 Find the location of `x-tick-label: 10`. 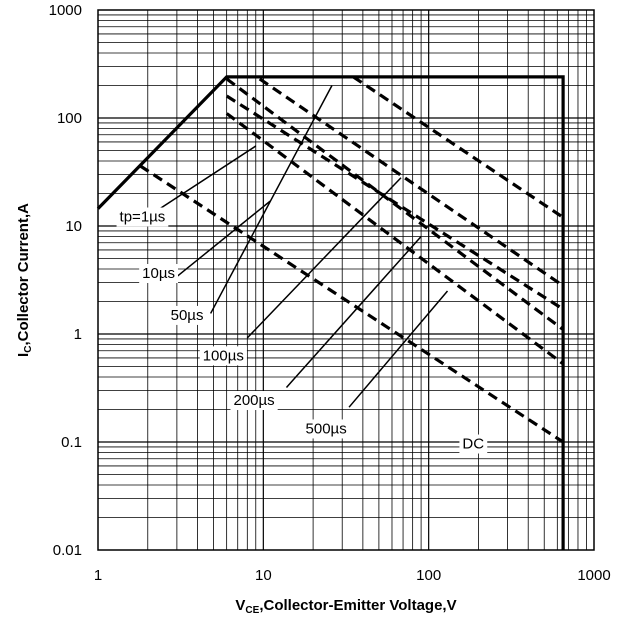

x-tick-label: 10 is located at coordinates (263, 575).